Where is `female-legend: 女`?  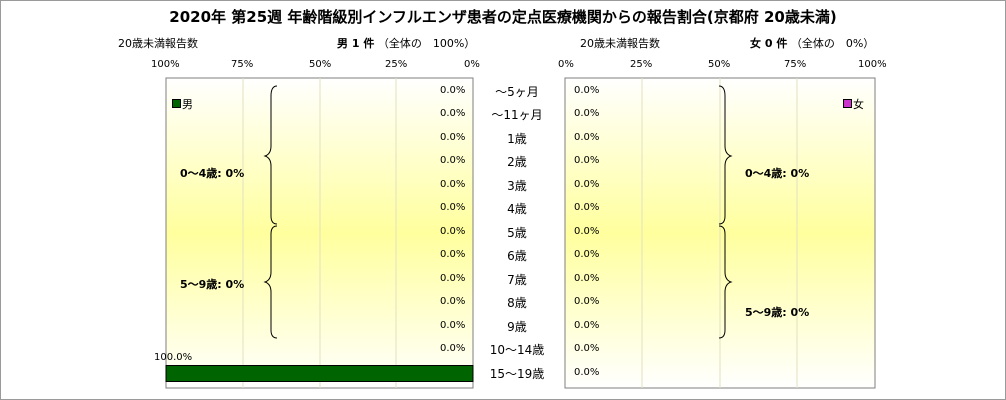 female-legend: 女 is located at coordinates (853, 104).